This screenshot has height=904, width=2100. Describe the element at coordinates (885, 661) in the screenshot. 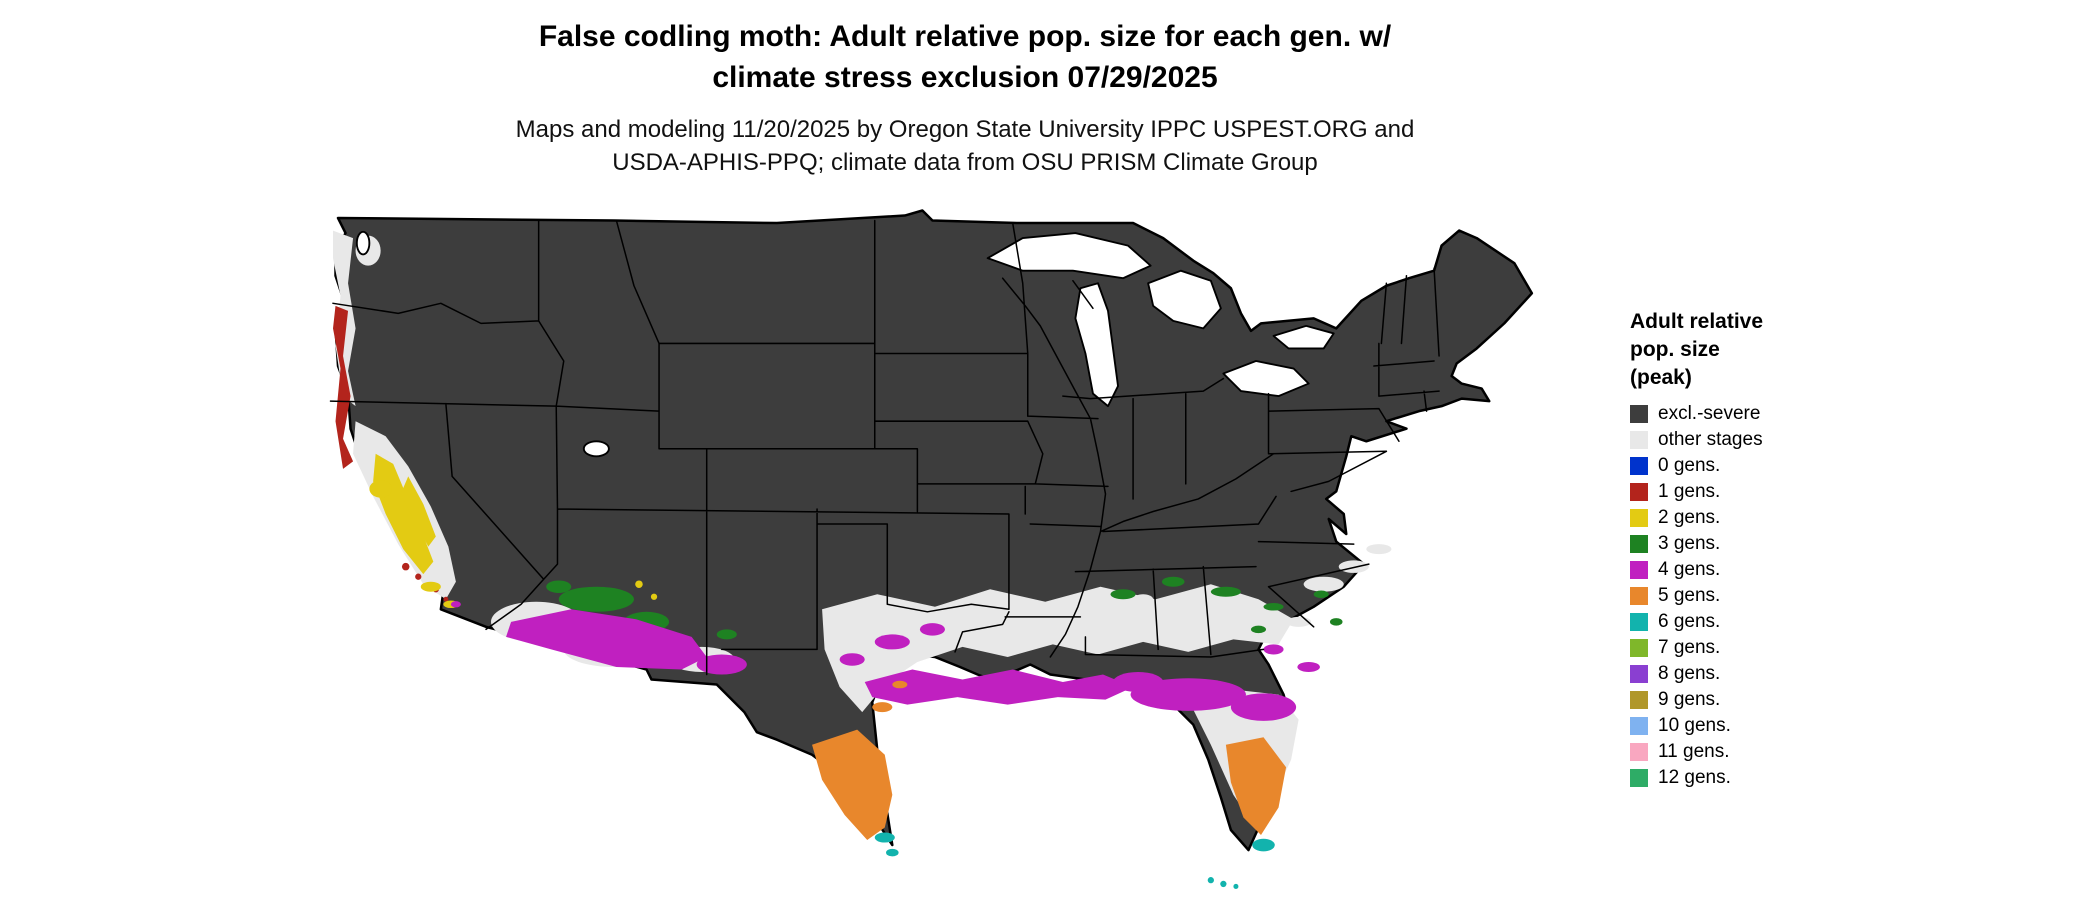

I see `region-4-gens` at that location.